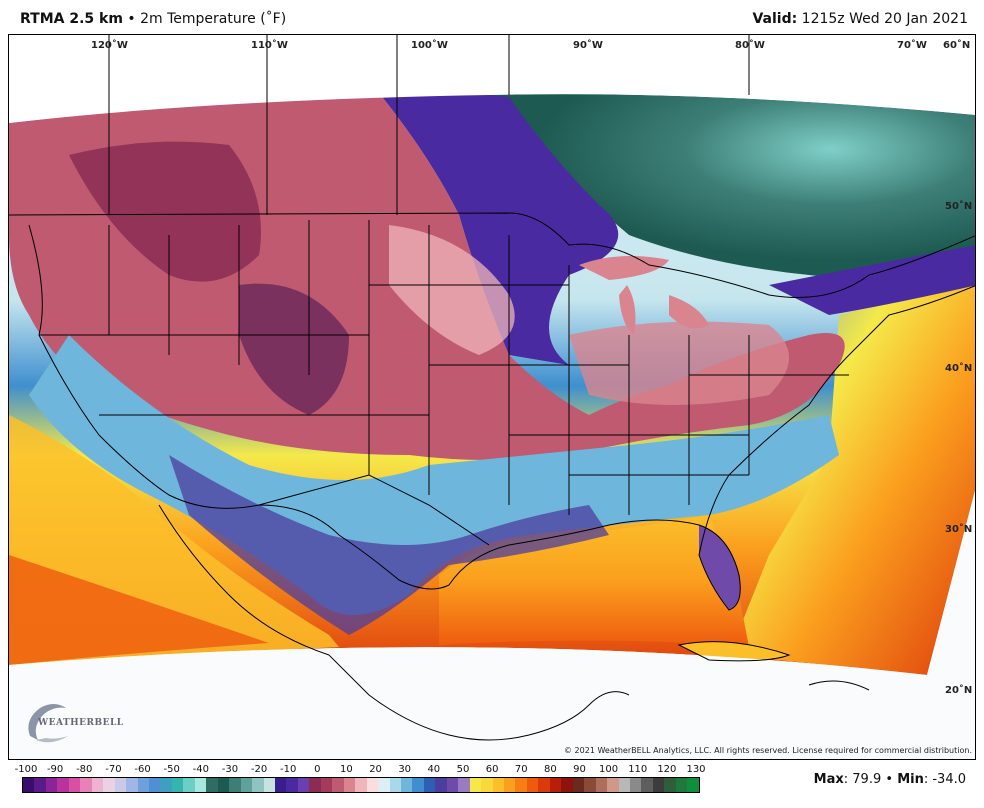  I want to click on colorbar-tick-label: 100, so click(609, 769).